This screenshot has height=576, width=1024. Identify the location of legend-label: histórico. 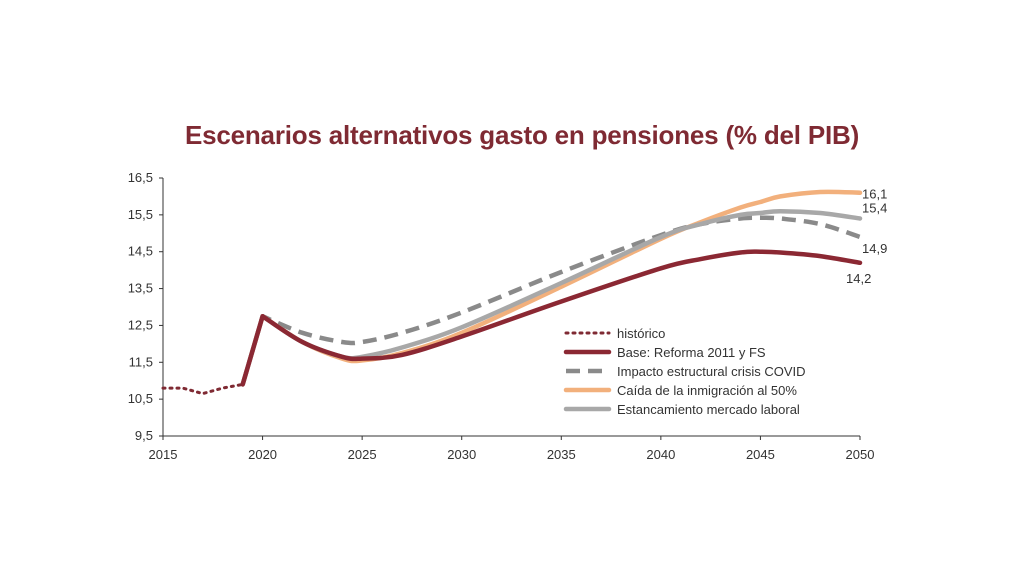
(641, 333).